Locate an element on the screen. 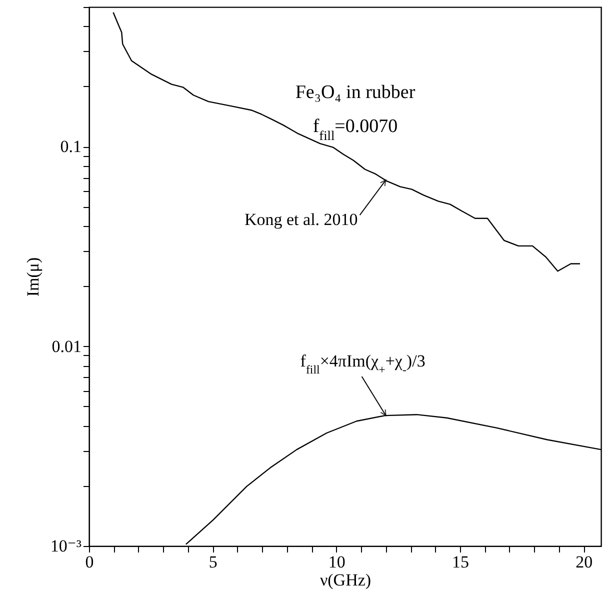 Image resolution: width=603 pixels, height=602 pixels. y-tick-label: 10⁻³ is located at coordinates (66, 546).